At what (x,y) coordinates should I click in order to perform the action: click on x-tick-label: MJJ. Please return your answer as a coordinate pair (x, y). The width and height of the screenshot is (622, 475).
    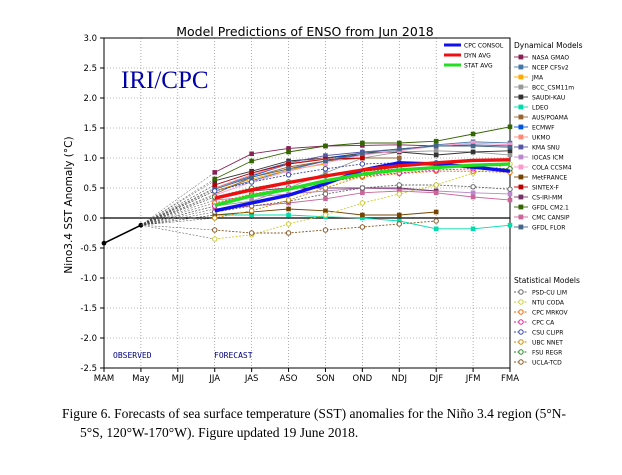
    Looking at the image, I should click on (178, 379).